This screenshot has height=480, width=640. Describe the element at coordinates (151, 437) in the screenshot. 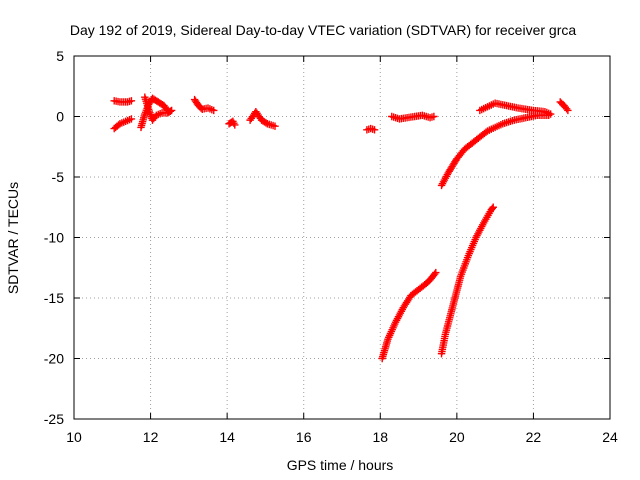

I see `x-tick-label: 12` at that location.